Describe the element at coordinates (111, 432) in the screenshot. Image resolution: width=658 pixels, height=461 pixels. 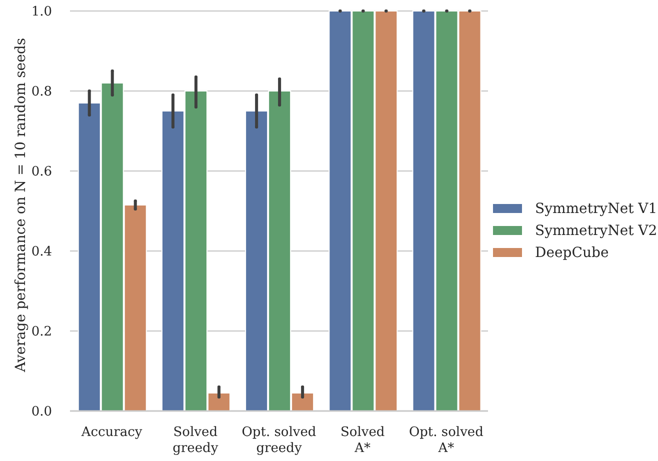
I see `x-tick-label: Accuracy` at that location.